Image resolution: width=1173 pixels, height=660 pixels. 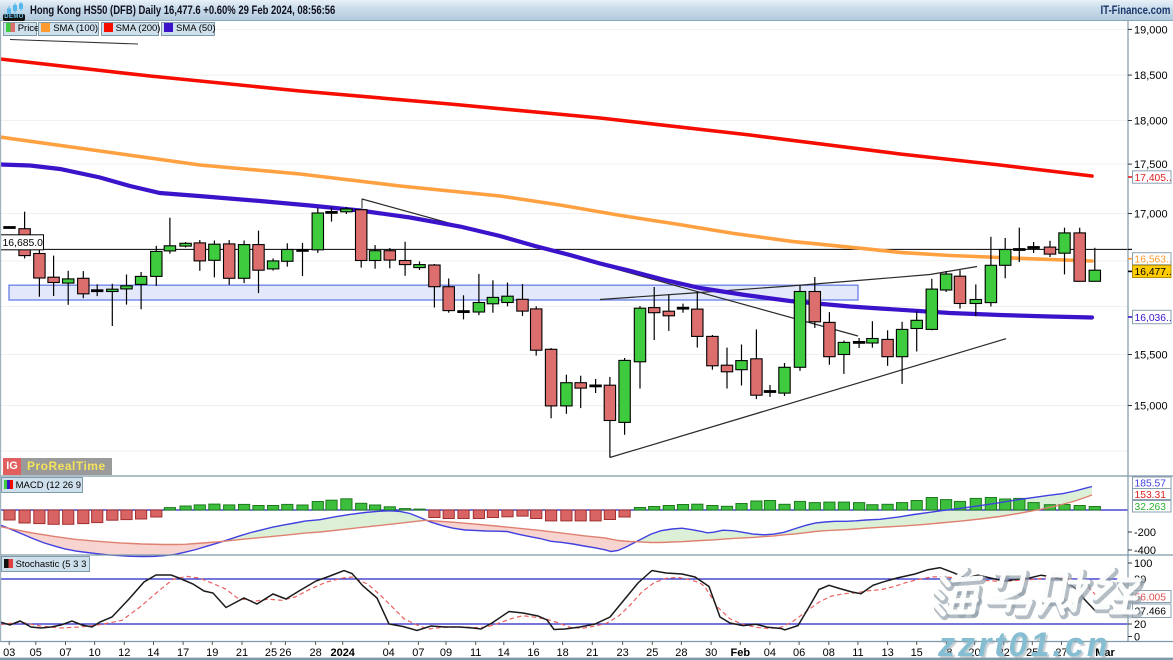 What do you see at coordinates (533, 653) in the screenshot?
I see `svg-text: 16` at bounding box center [533, 653].